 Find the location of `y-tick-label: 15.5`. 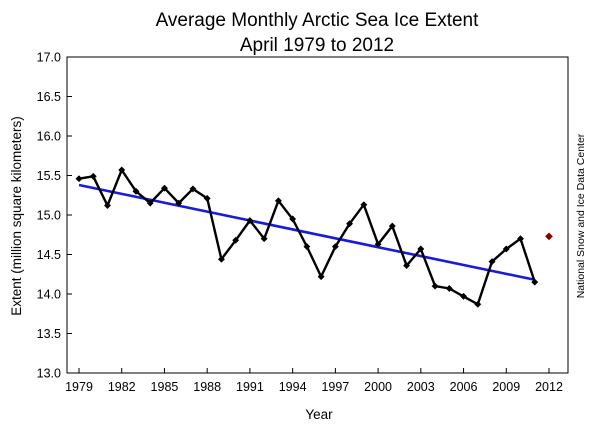

y-tick-label: 15.5 is located at coordinates (49, 176).